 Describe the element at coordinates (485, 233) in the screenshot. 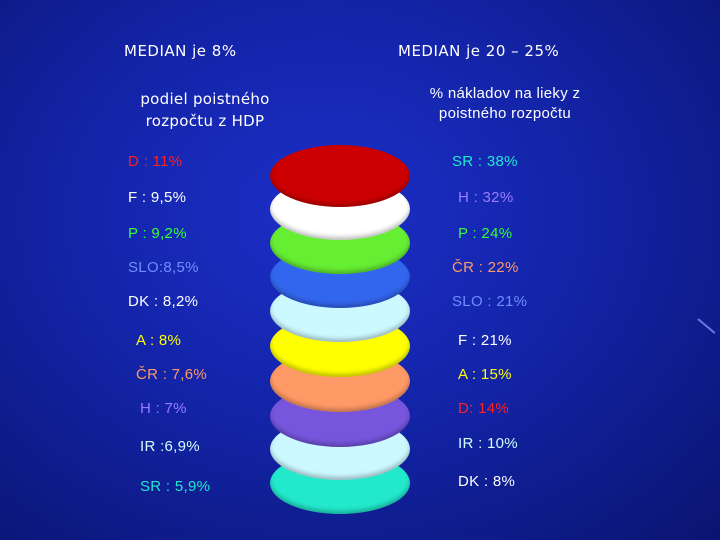

I see `right-item-label: P : 24%` at that location.